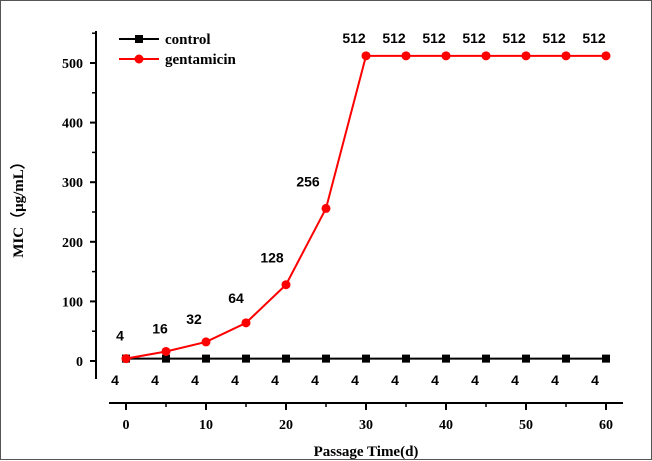 Image resolution: width=652 pixels, height=461 pixels. Describe the element at coordinates (236, 298) in the screenshot. I see `gentamicin-data-label: 64` at that location.